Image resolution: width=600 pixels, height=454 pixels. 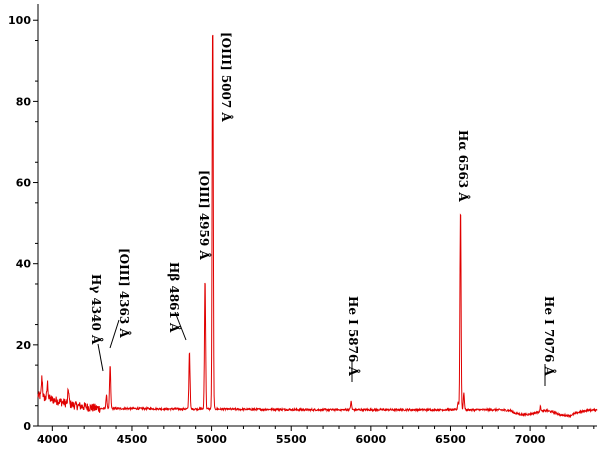 What do you see at coordinates (291, 439) in the screenshot?
I see `x-tick-label: 5500` at bounding box center [291, 439].